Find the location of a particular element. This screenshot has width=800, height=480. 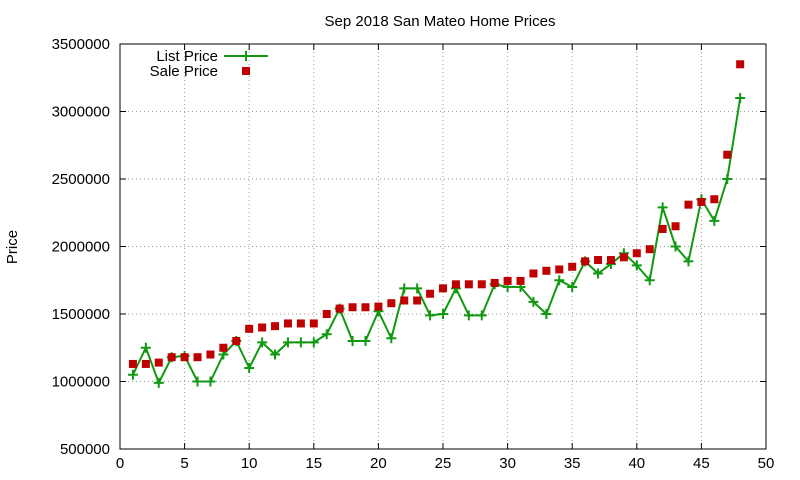

chart-title: Sep 2018 San Mateo Home Prices is located at coordinates (440, 21).